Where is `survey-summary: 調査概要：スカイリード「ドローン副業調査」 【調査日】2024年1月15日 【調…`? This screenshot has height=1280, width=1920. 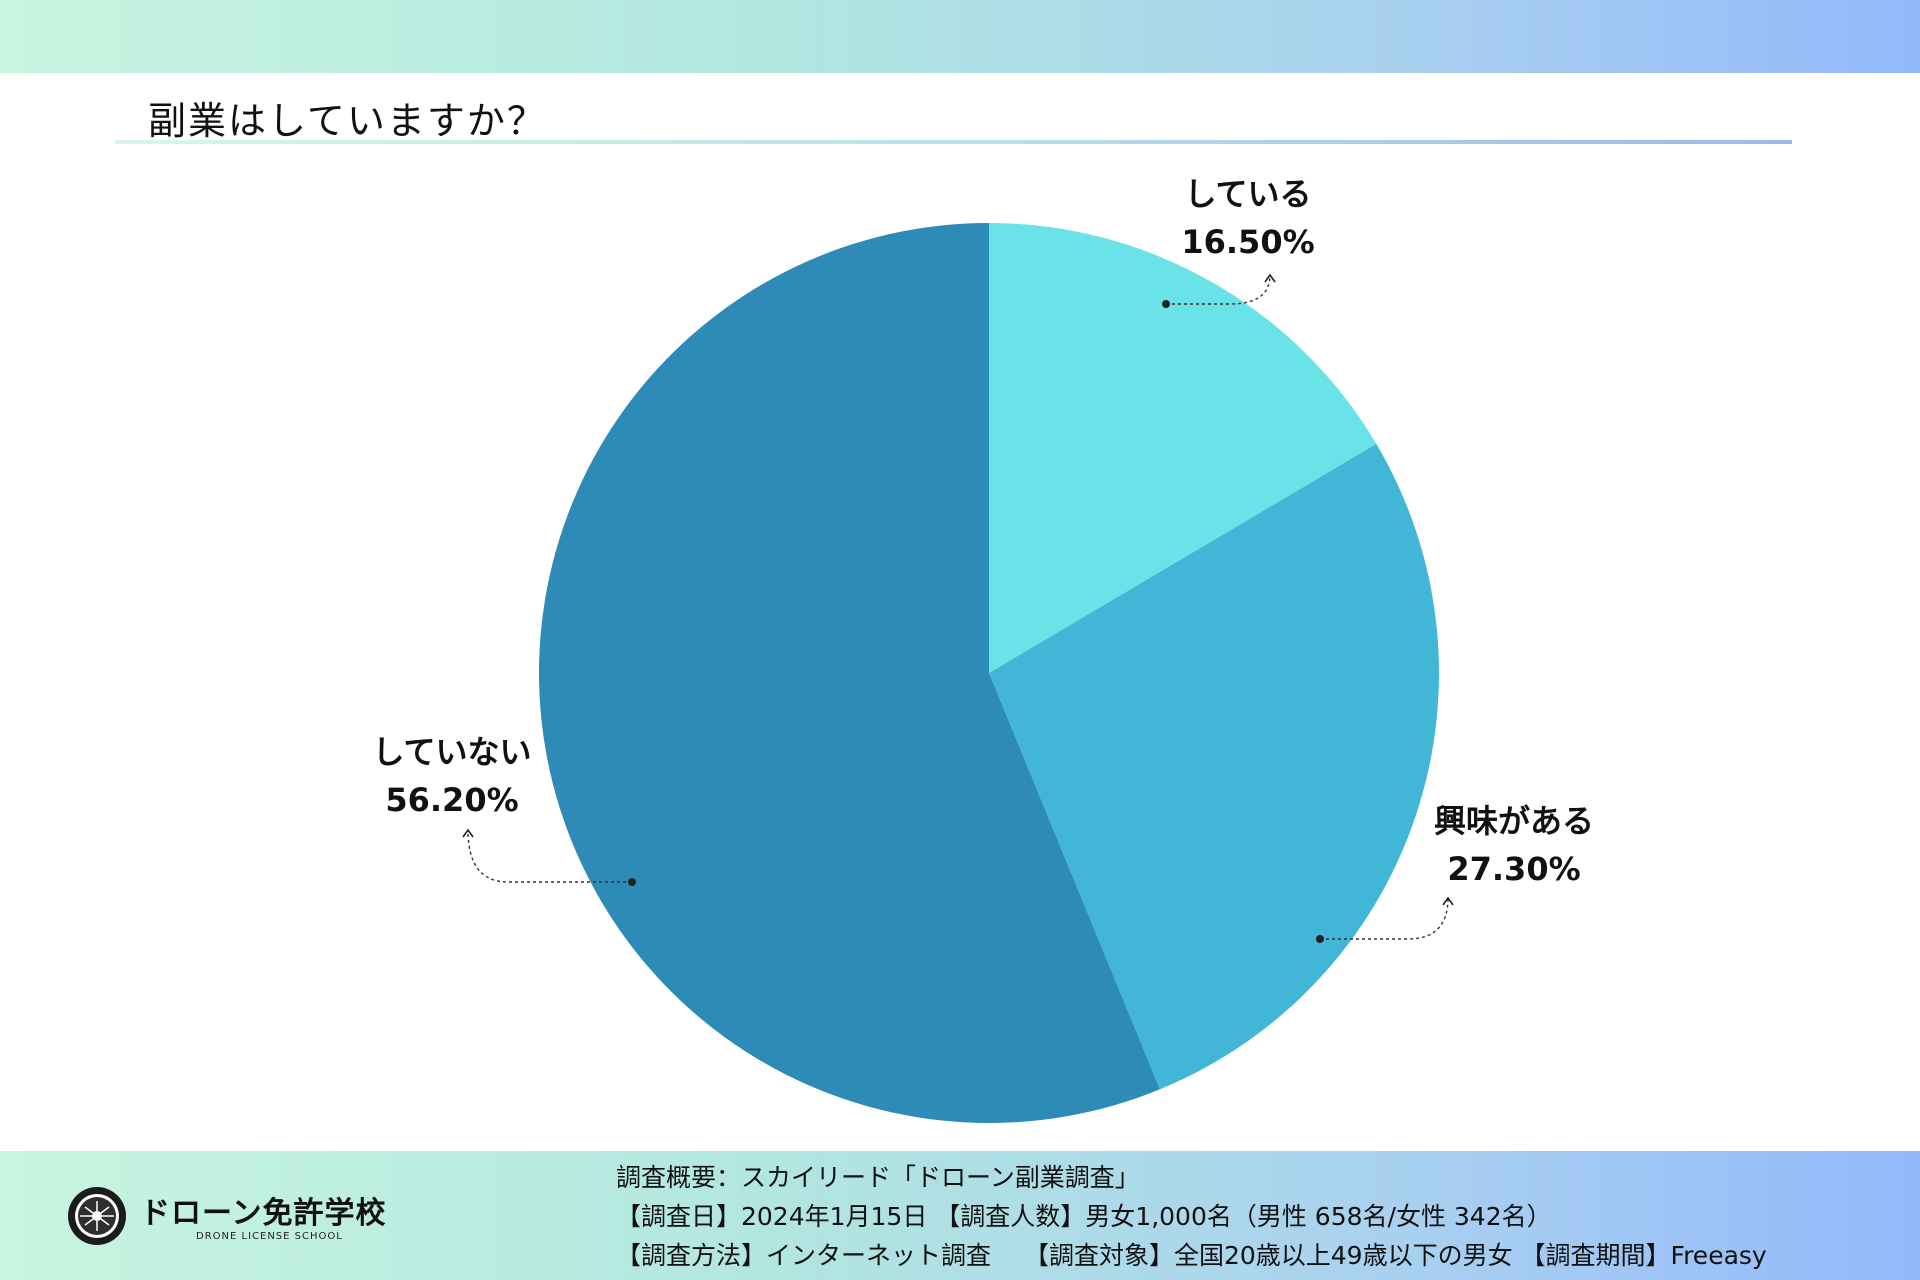 survey-summary: 調査概要：スカイリード「ドローン副業調査」 【調査日】2024年1月15日 【調… is located at coordinates (1191, 1216).